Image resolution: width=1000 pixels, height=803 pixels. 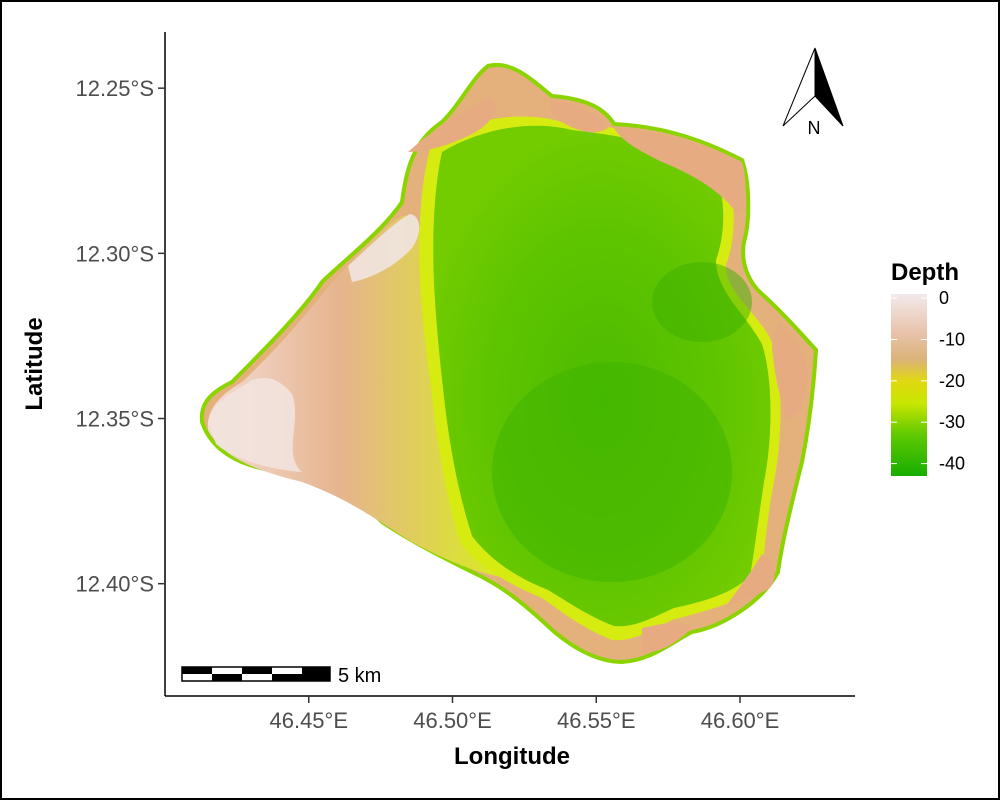 What do you see at coordinates (750, 580) in the screenshot?
I see `southeast-island` at bounding box center [750, 580].